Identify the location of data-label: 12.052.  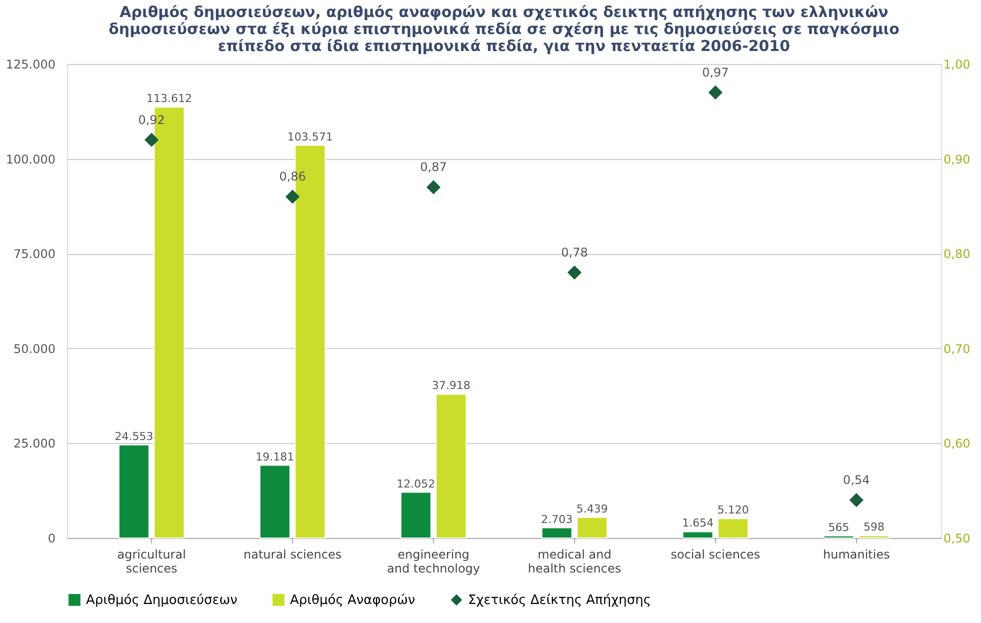
(416, 483).